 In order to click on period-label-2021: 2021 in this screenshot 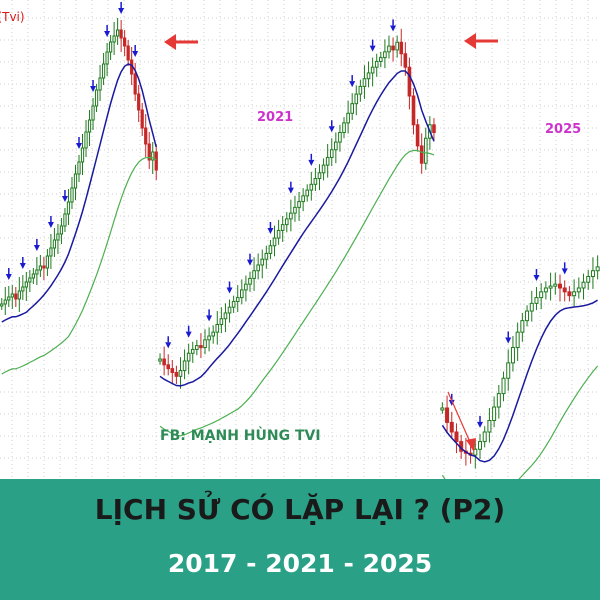, I will do `click(275, 117)`.